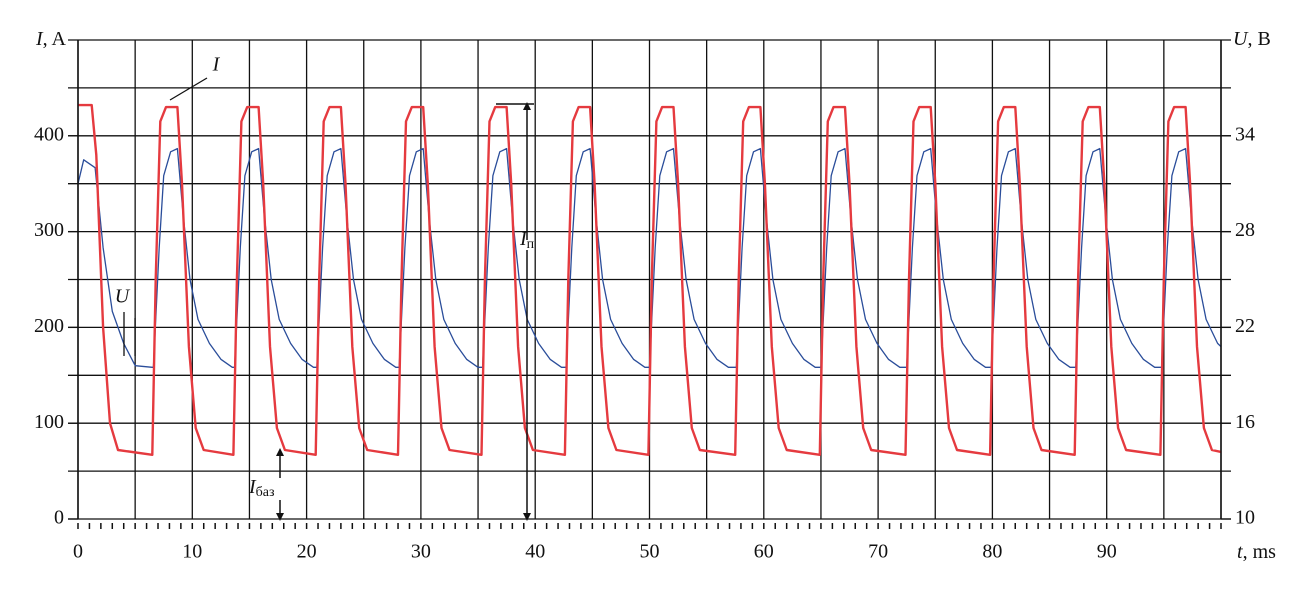  What do you see at coordinates (1107, 552) in the screenshot?
I see `x-tick-label: 90` at bounding box center [1107, 552].